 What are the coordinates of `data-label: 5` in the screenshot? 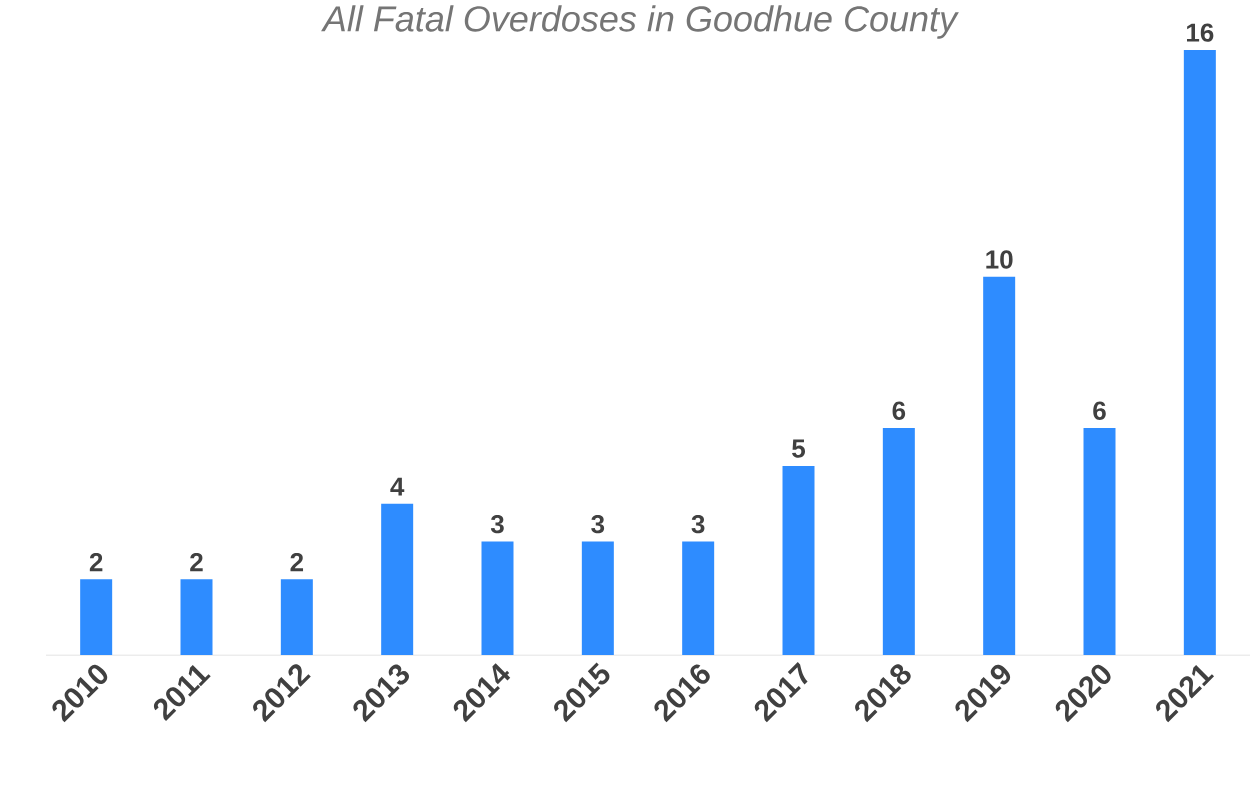 It's located at (799, 448).